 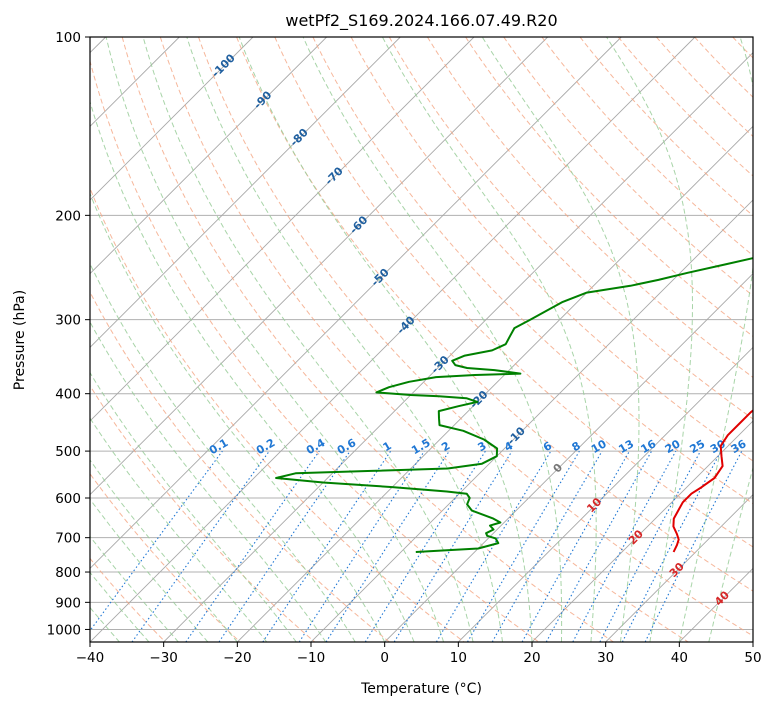 What do you see at coordinates (64, 630) in the screenshot?
I see `y-tick-label: 1000` at bounding box center [64, 630].